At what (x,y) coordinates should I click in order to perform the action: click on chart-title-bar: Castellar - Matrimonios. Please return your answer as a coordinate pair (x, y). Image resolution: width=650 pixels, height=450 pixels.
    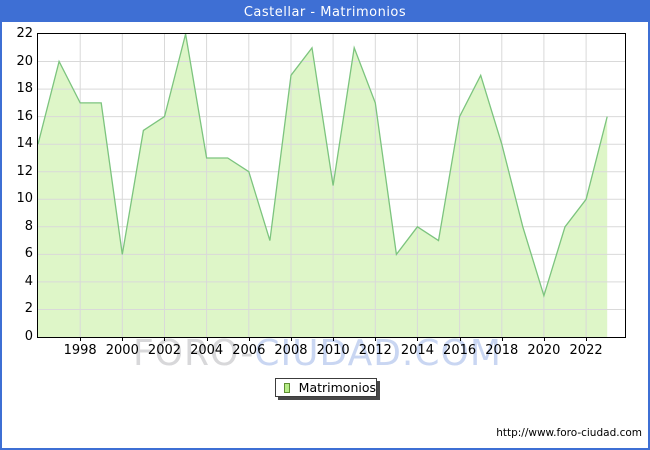
    Looking at the image, I should click on (325, 12).